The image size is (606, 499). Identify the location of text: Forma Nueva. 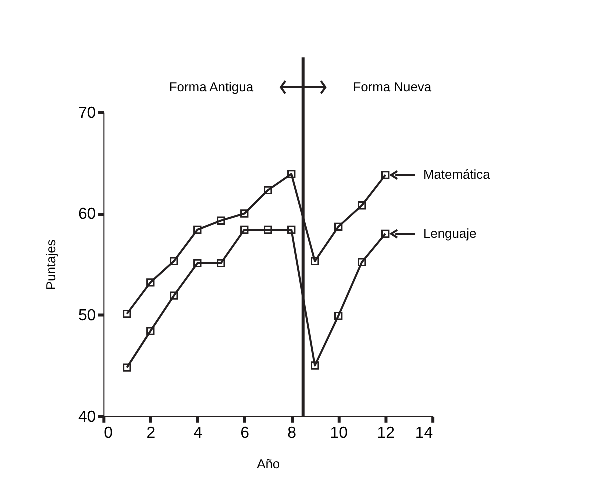
(392, 86).